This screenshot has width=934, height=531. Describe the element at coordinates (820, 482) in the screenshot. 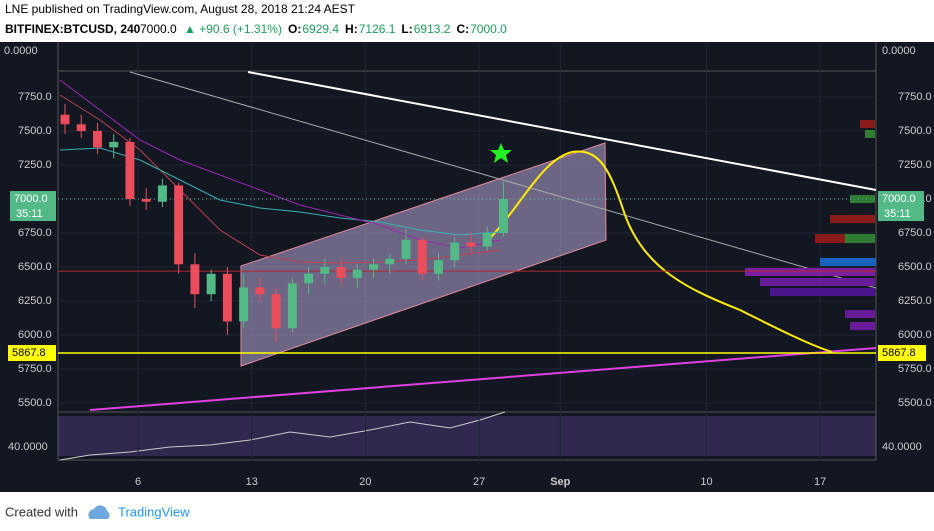

I see `x-tick-label: 17` at that location.